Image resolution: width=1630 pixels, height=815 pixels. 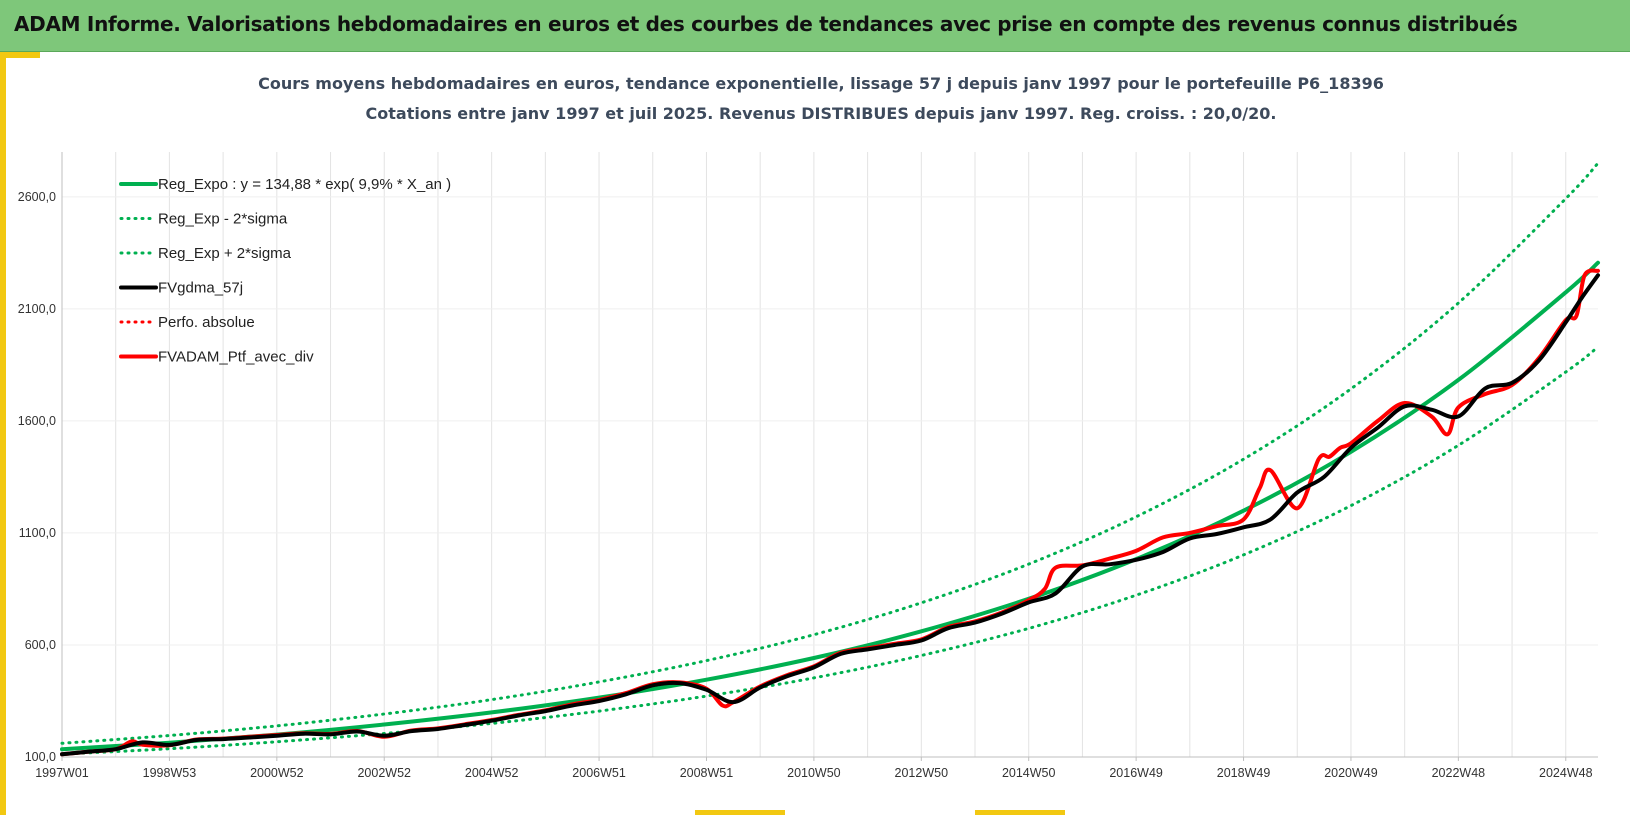 What do you see at coordinates (707, 773) in the screenshot?
I see `x-tick-label: 2008W51` at bounding box center [707, 773].